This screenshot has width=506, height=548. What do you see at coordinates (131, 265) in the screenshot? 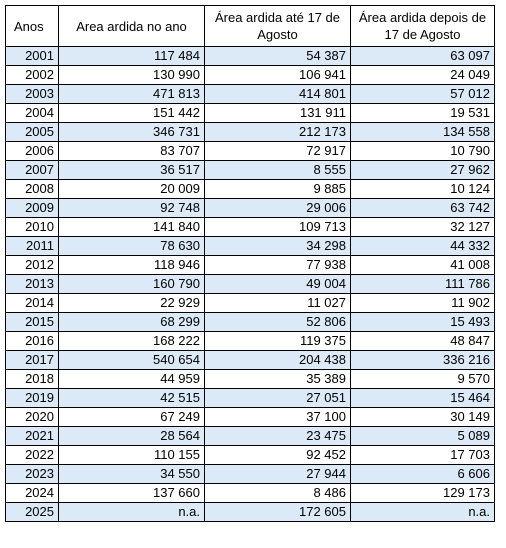
I see `cell-total-area: 118 946` at bounding box center [131, 265].